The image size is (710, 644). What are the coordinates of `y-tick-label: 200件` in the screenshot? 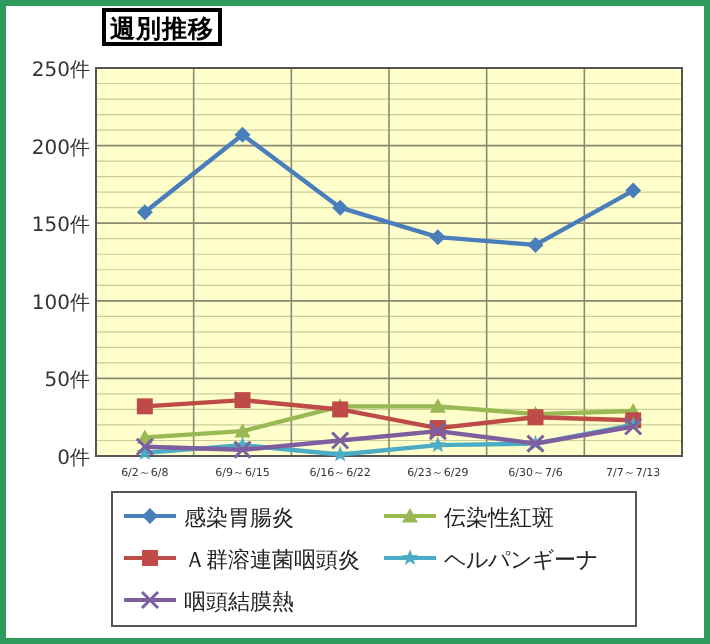 It's located at (60, 148).